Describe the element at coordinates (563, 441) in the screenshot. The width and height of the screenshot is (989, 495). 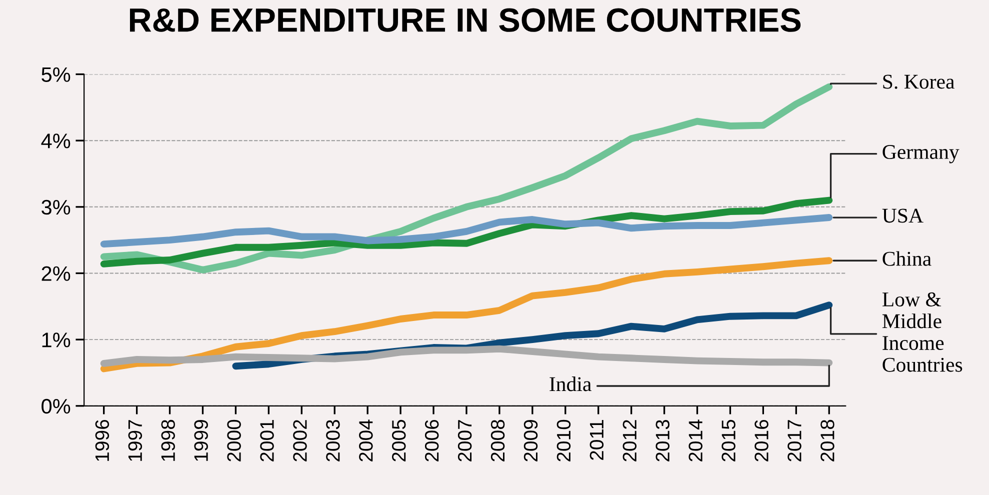
I see `x-tick-label: 2010` at that location.